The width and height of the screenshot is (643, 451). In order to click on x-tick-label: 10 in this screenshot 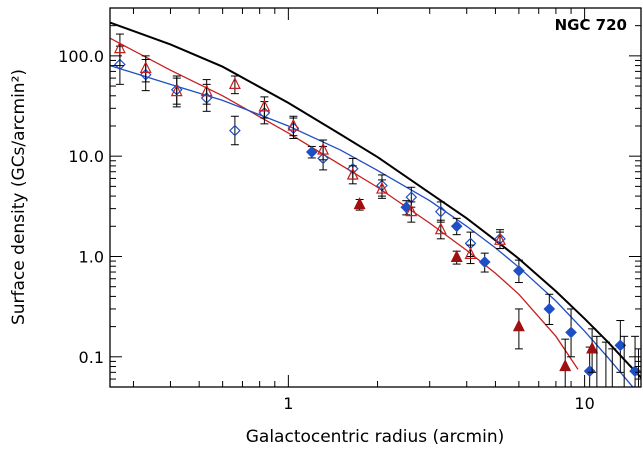, I will do `click(584, 403)`.